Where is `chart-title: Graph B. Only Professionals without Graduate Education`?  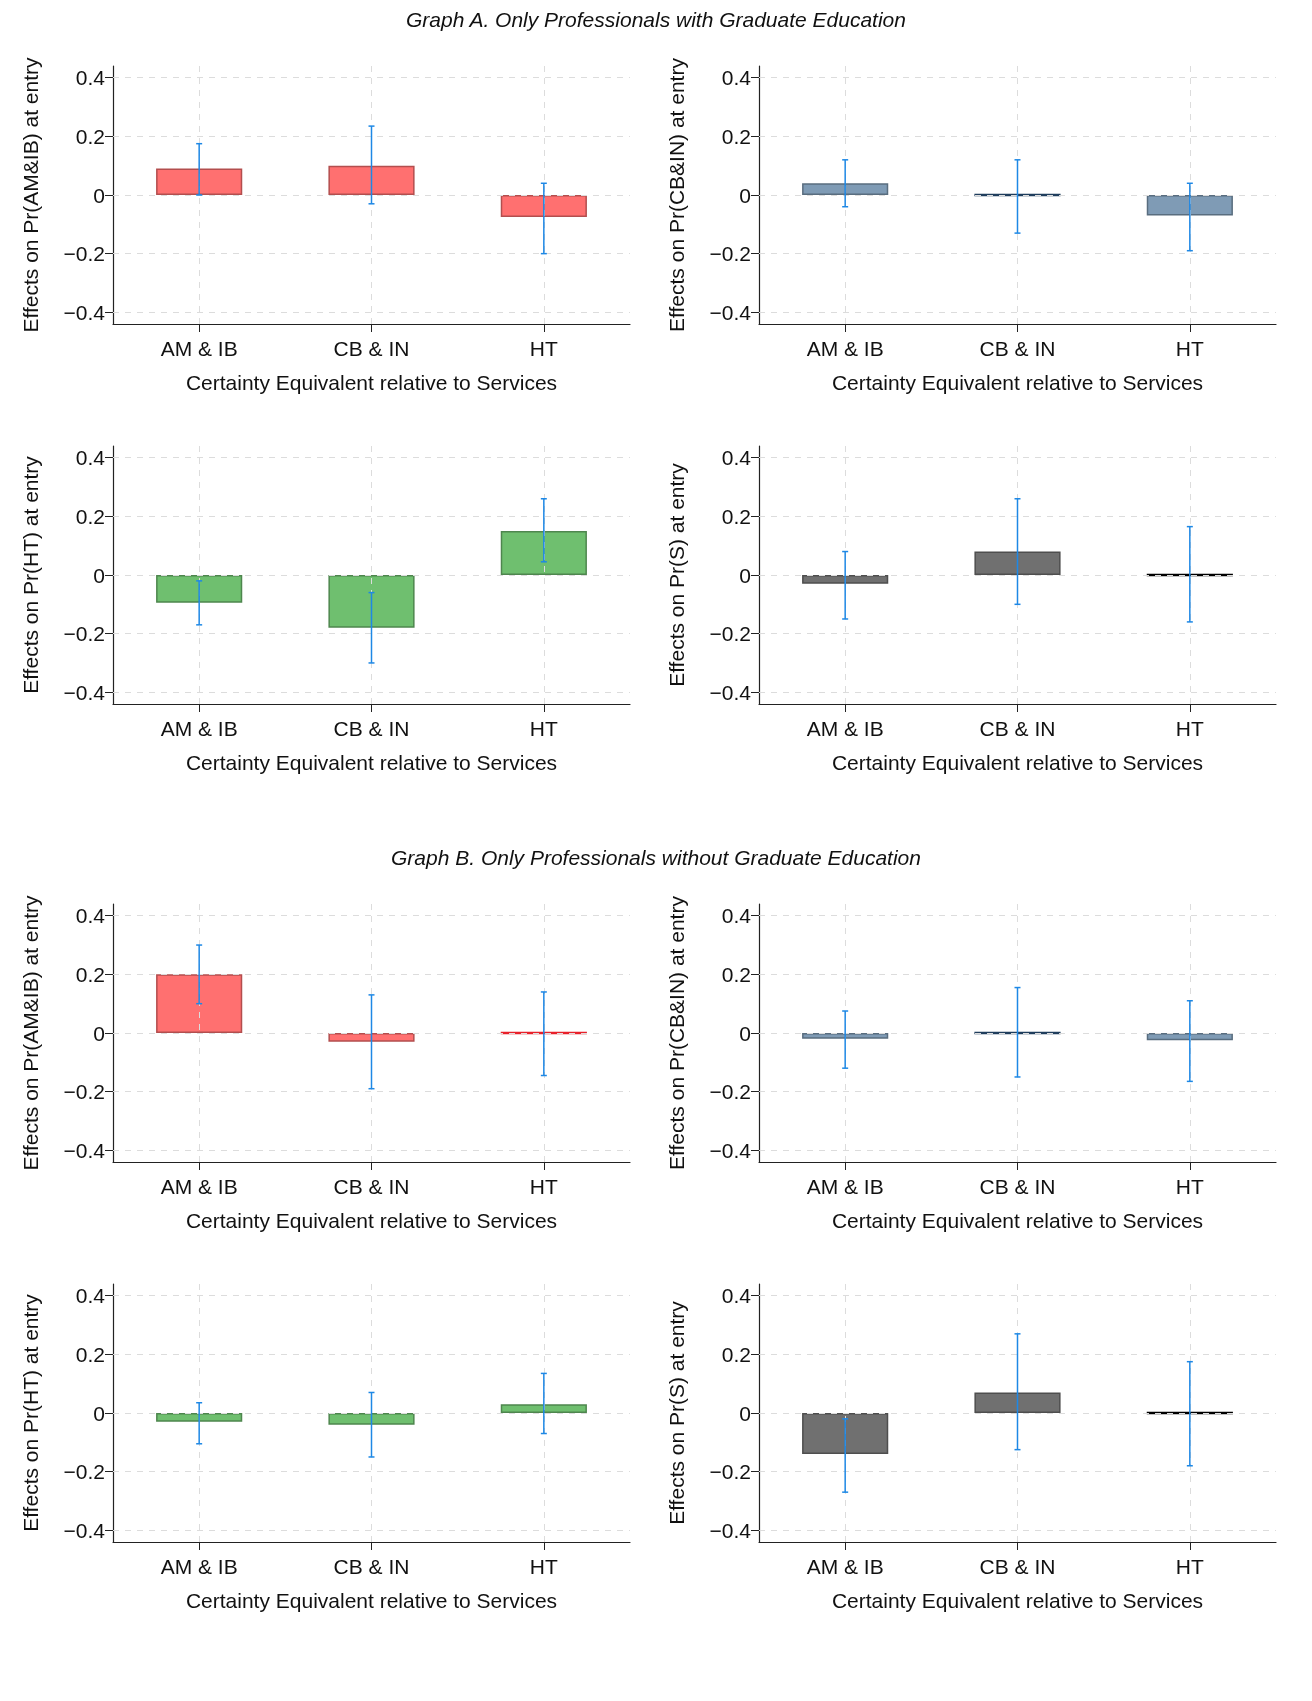
chart-title: Graph B. Only Professionals without Graduate Education is located at coordinates (656, 858).